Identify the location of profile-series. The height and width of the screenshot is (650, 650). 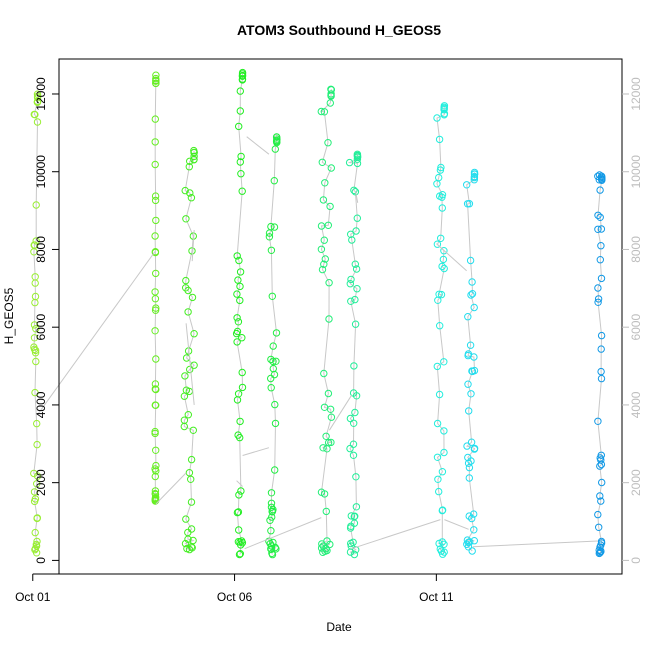
(471, 361).